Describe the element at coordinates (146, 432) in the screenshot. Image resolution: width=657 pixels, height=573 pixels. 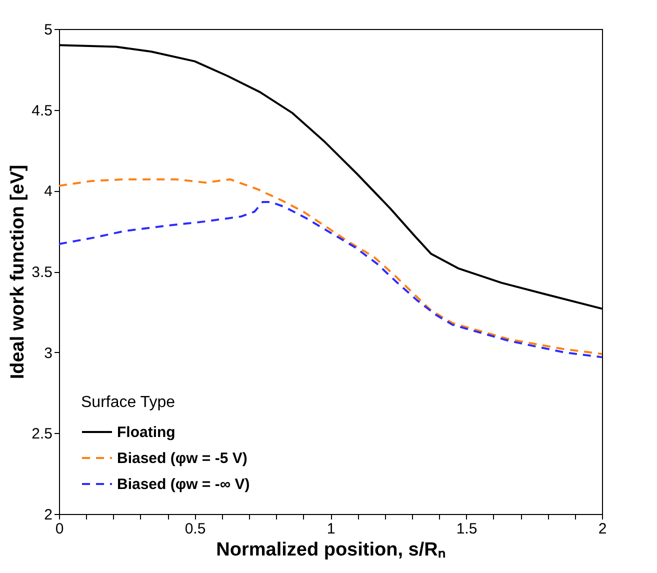
I see `legend-label: Floating` at that location.